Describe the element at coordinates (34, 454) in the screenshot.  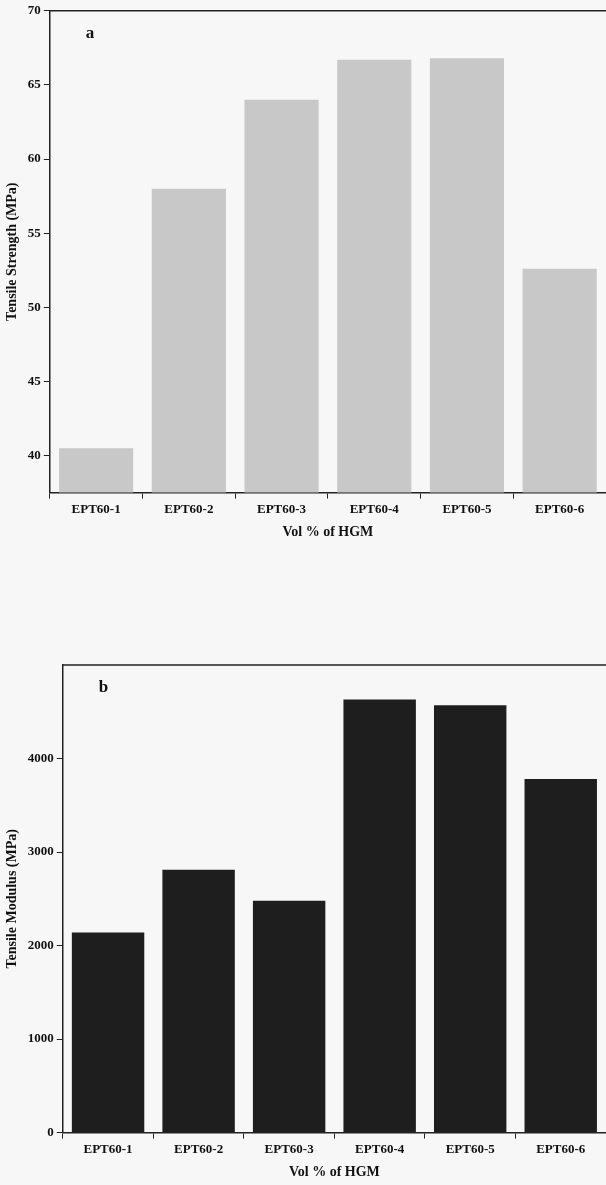
I see `y-tick-label: 40` at that location.